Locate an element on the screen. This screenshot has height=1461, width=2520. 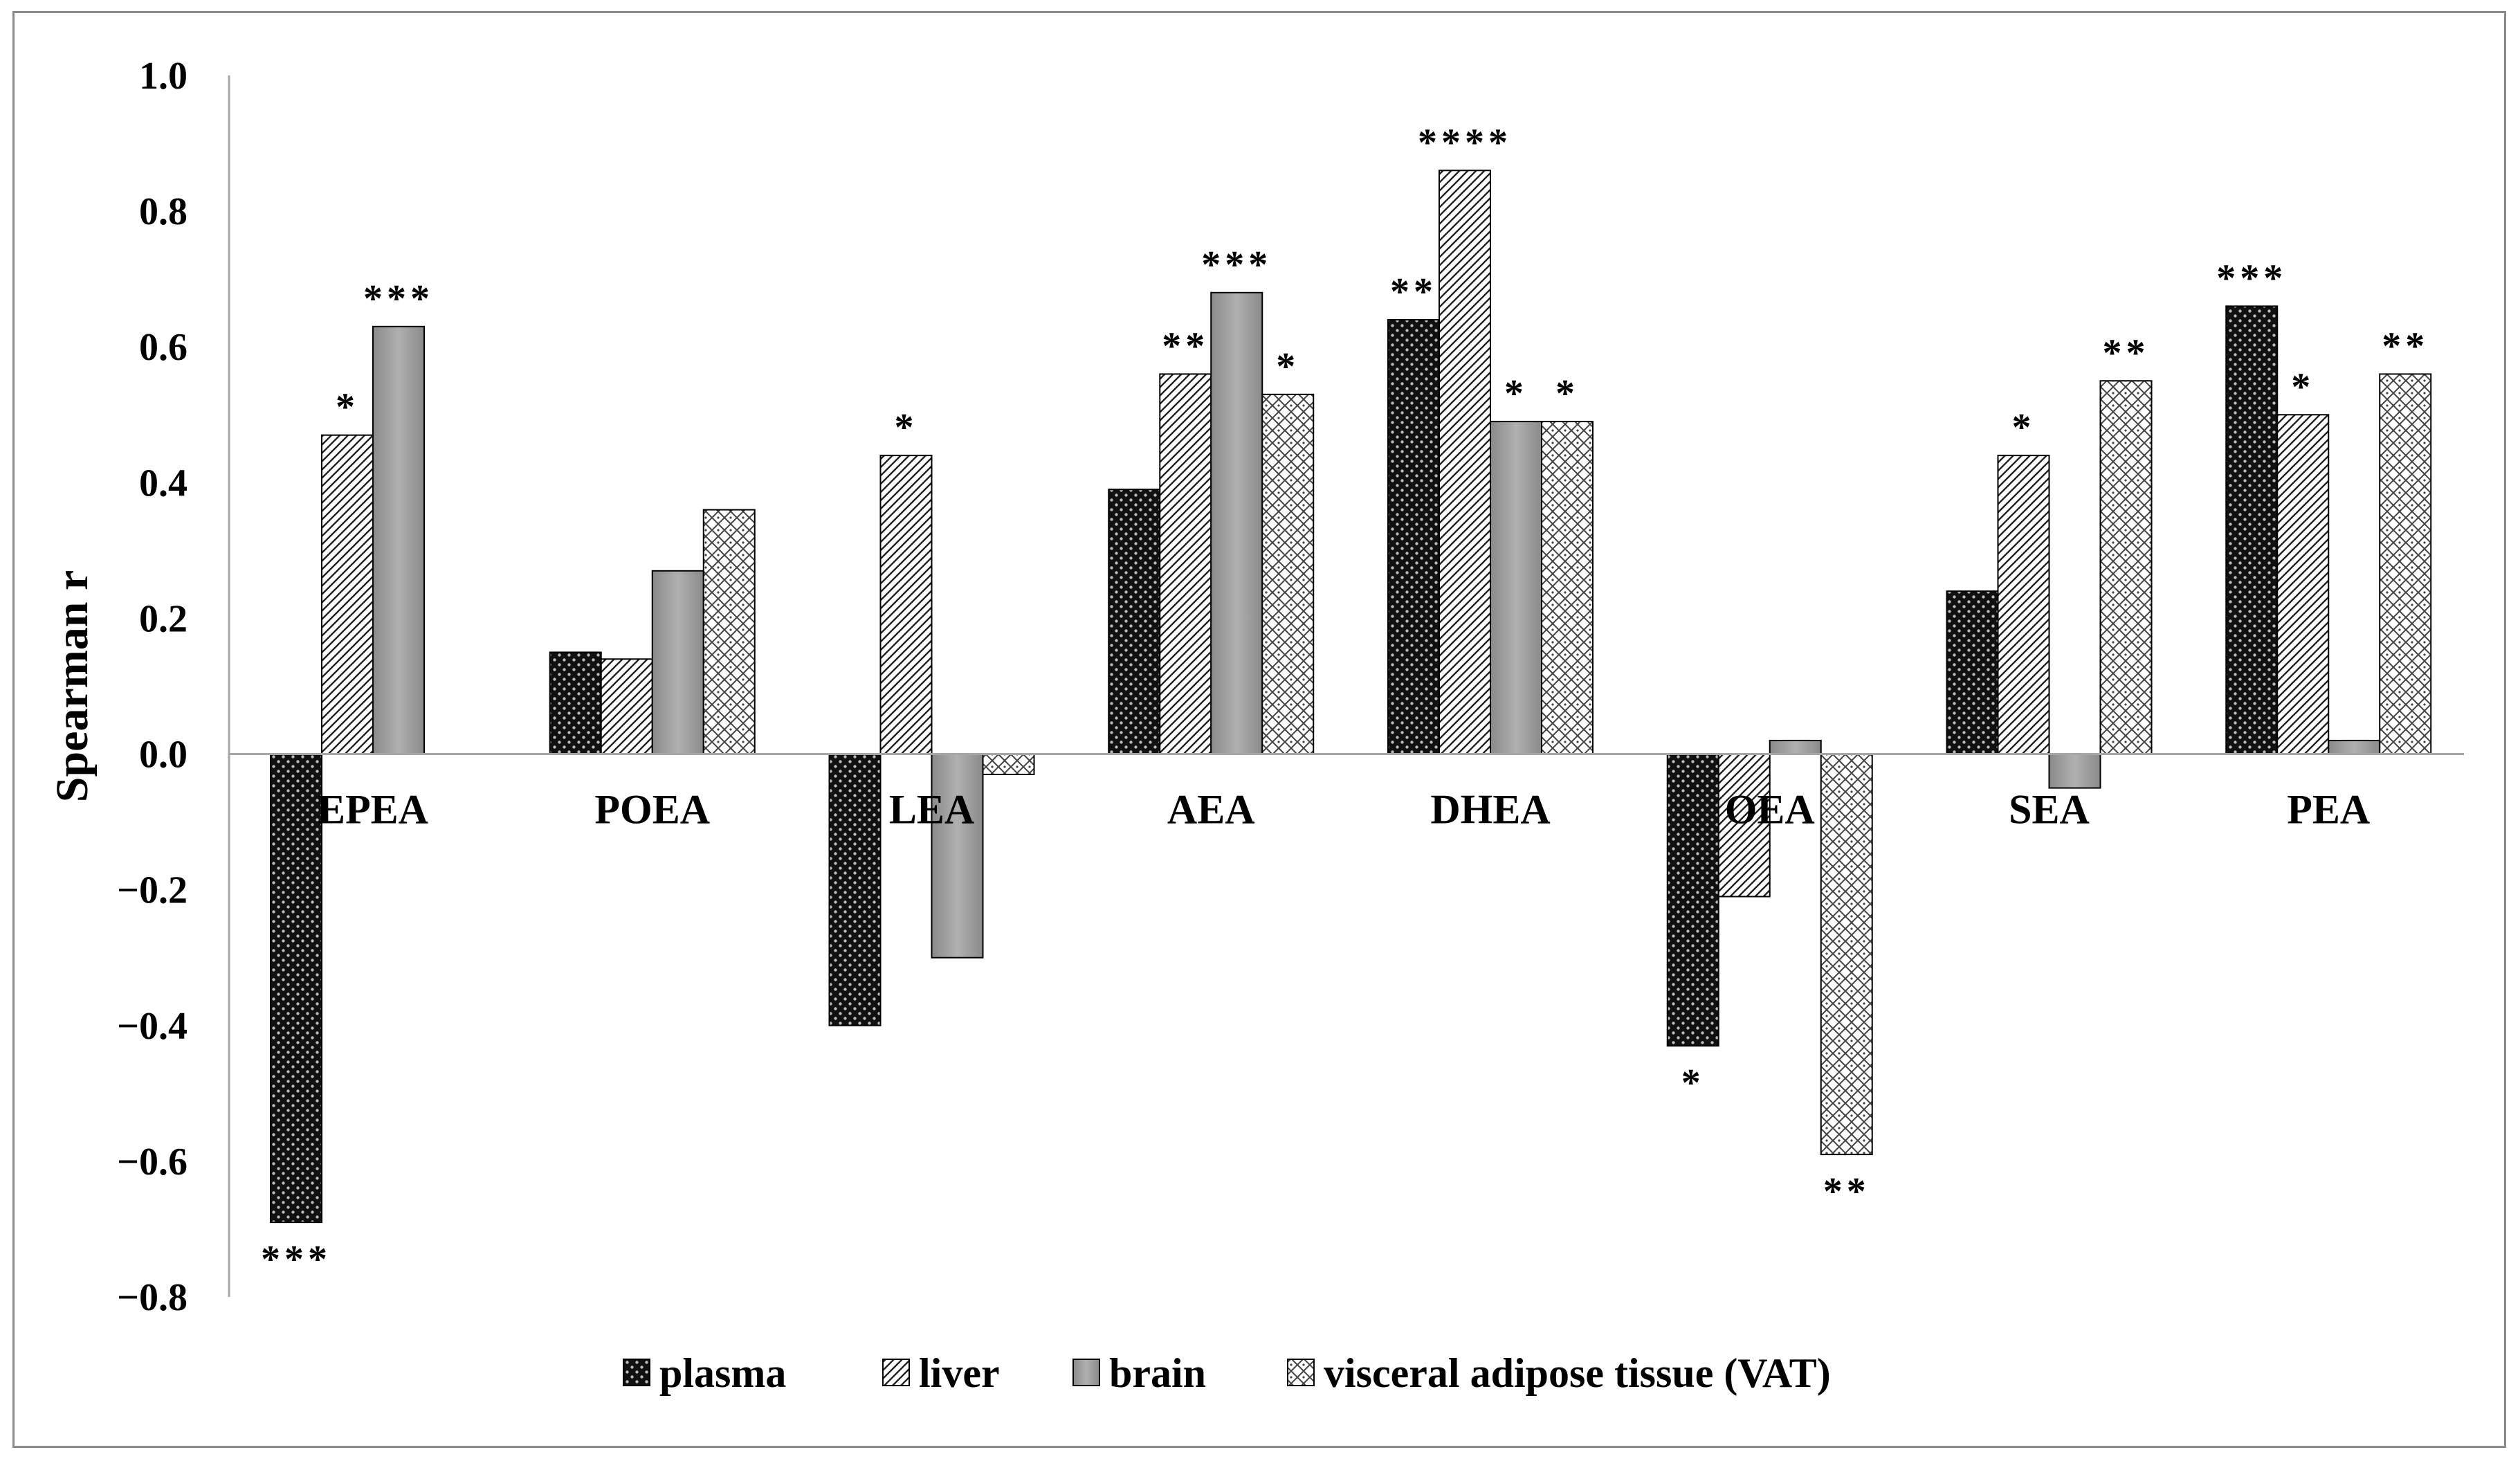
y-tick-label: −0.2 is located at coordinates (152, 890).